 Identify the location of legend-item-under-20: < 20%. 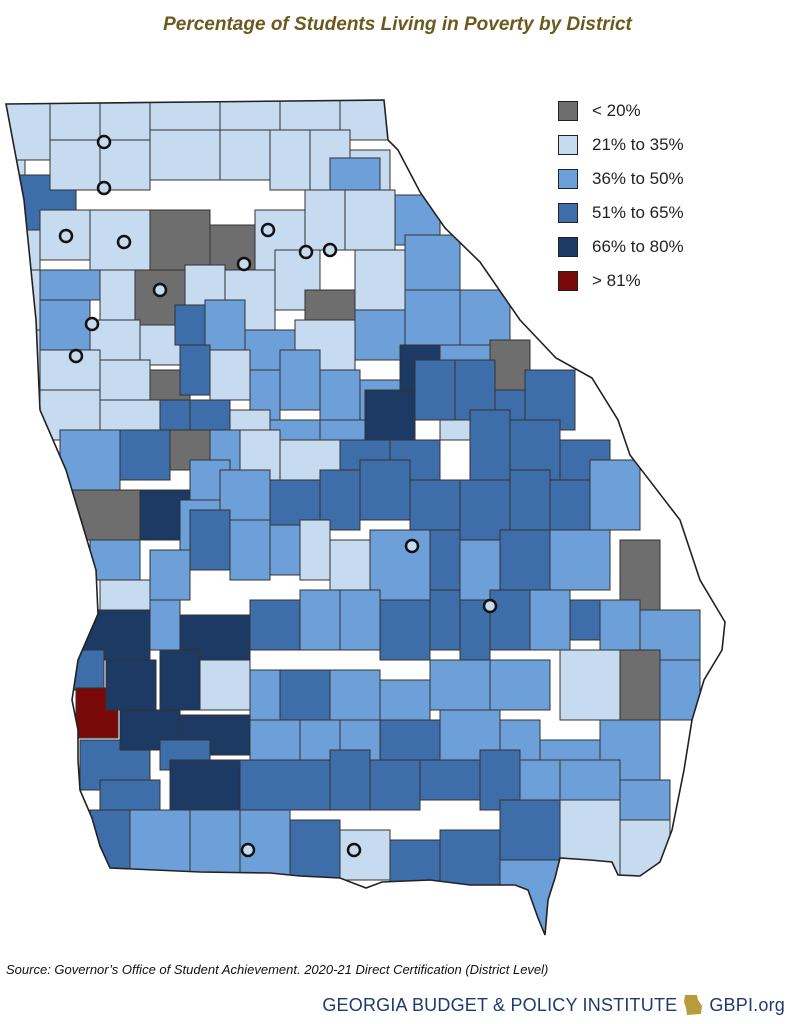
(621, 111).